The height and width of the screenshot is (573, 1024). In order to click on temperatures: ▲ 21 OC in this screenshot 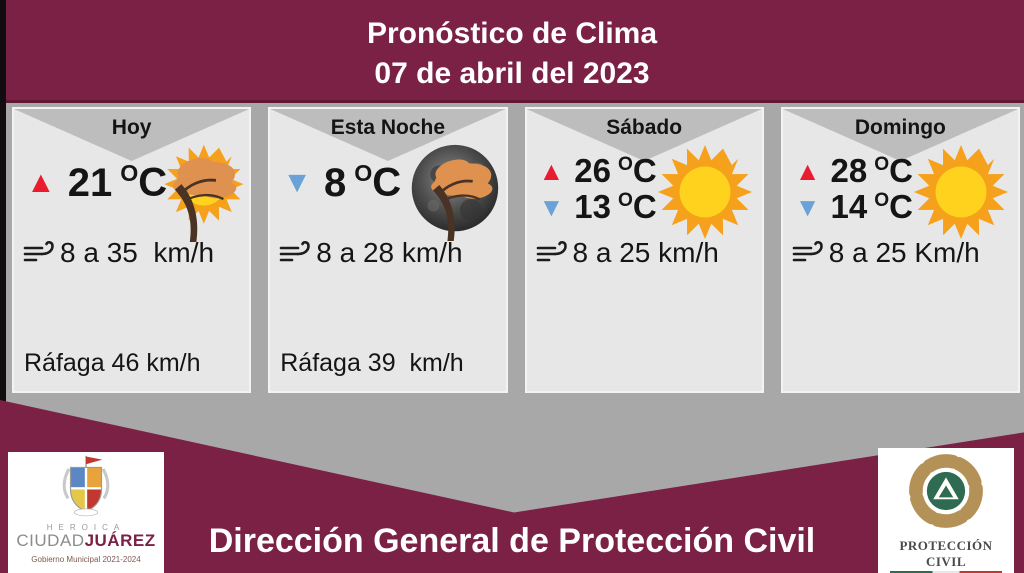, I will do `click(96, 183)`.